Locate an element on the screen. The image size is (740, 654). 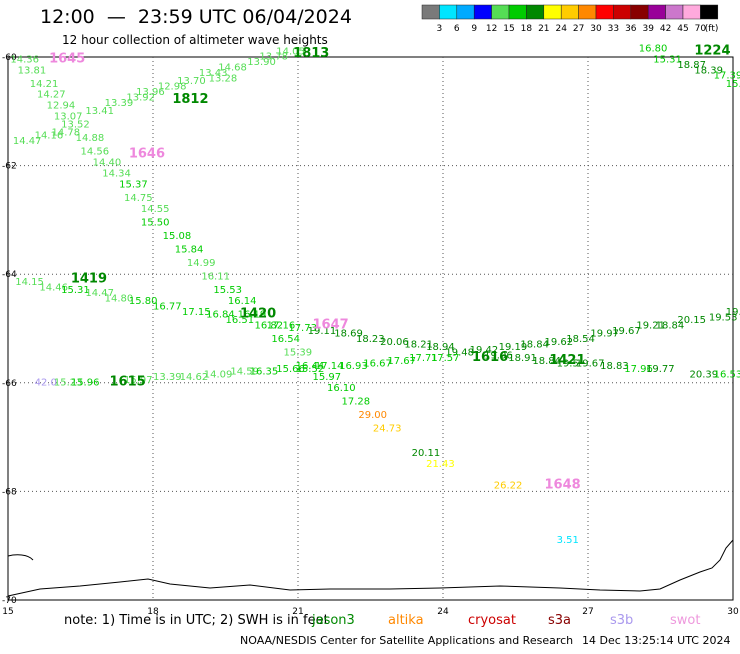
wave-height-label: 18.23 is located at coordinates (370, 339).